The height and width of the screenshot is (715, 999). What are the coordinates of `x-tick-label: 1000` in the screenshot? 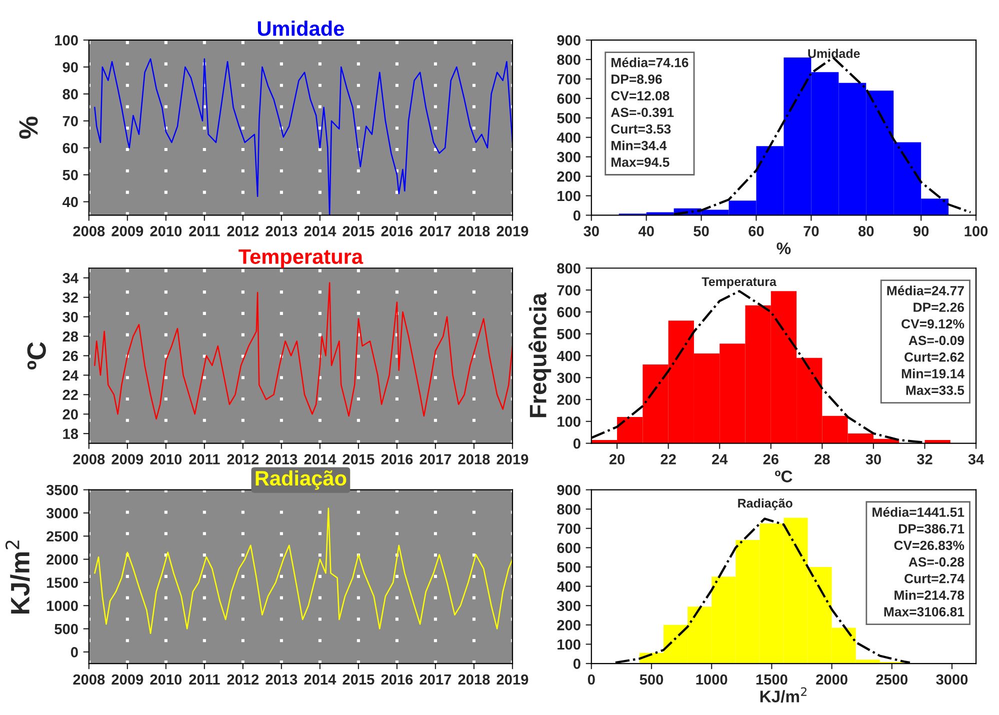 It's located at (712, 679).